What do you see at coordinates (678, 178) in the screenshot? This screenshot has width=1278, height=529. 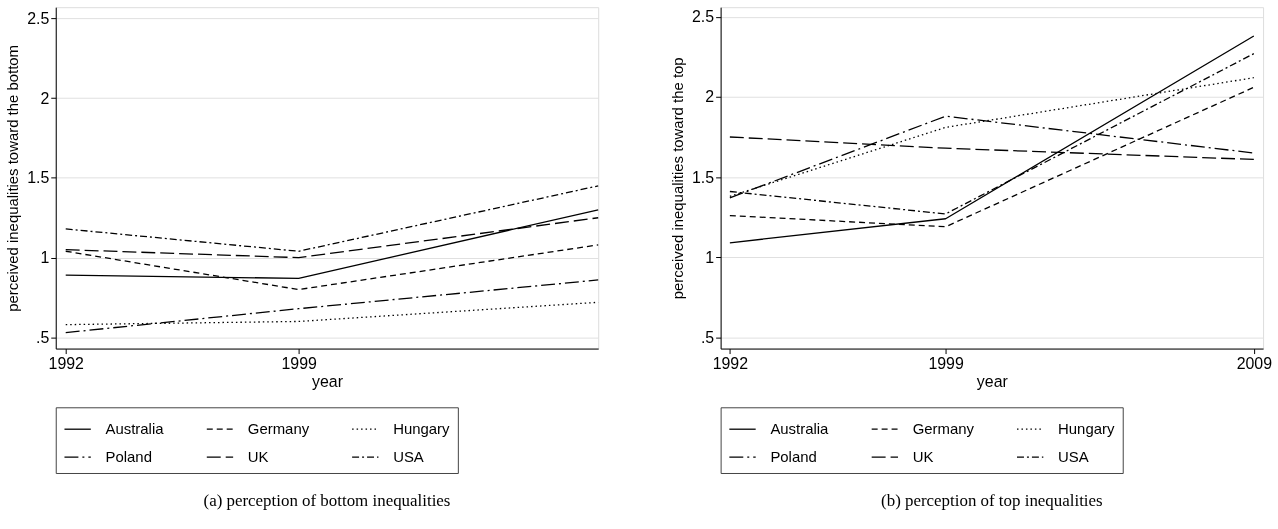 I see `y-axis-title: perceived inequalities toward the top` at bounding box center [678, 178].